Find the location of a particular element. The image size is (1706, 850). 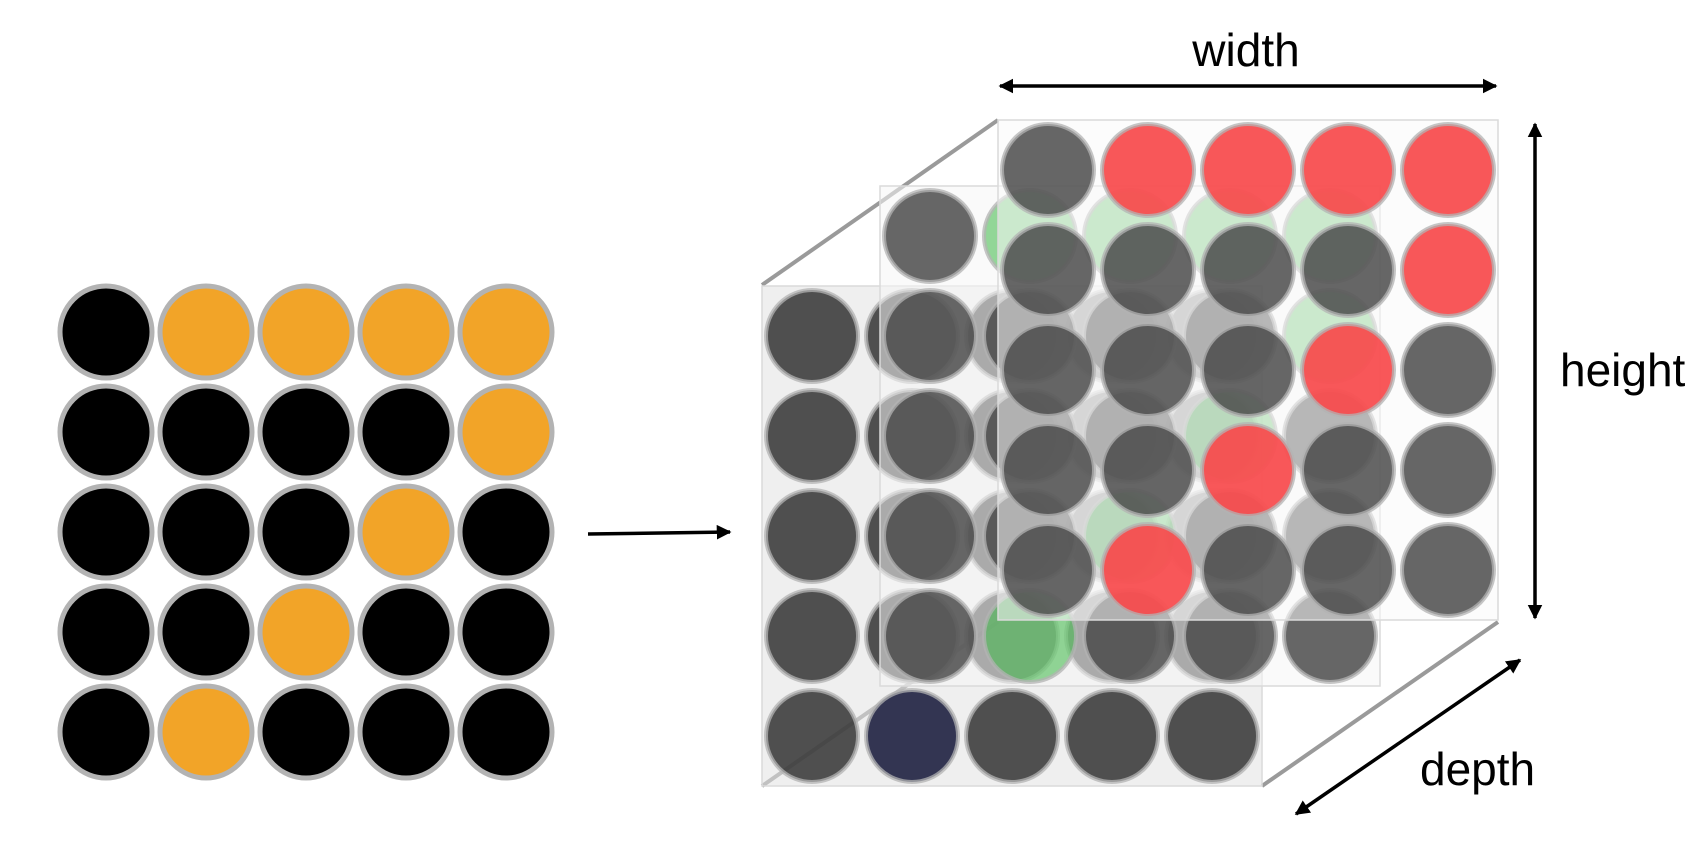

width-label: width is located at coordinates (1245, 50).